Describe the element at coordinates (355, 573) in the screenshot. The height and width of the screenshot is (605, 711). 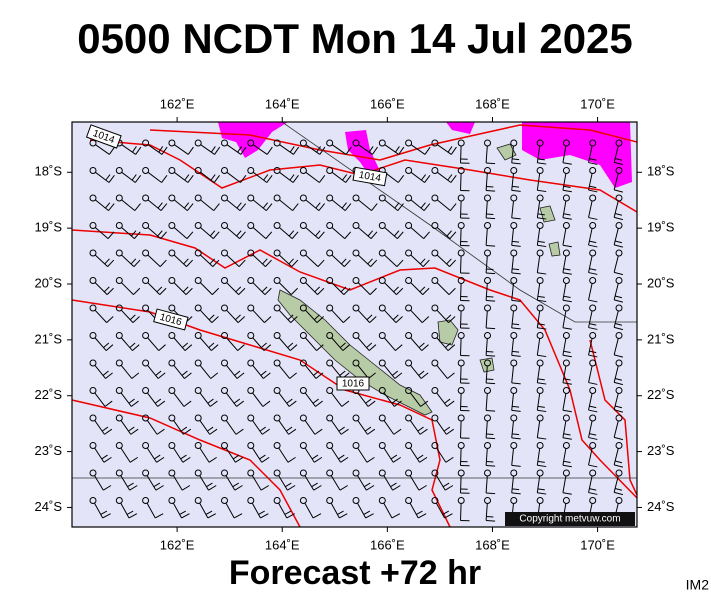
I see `caption: Forecast +72 hr` at that location.